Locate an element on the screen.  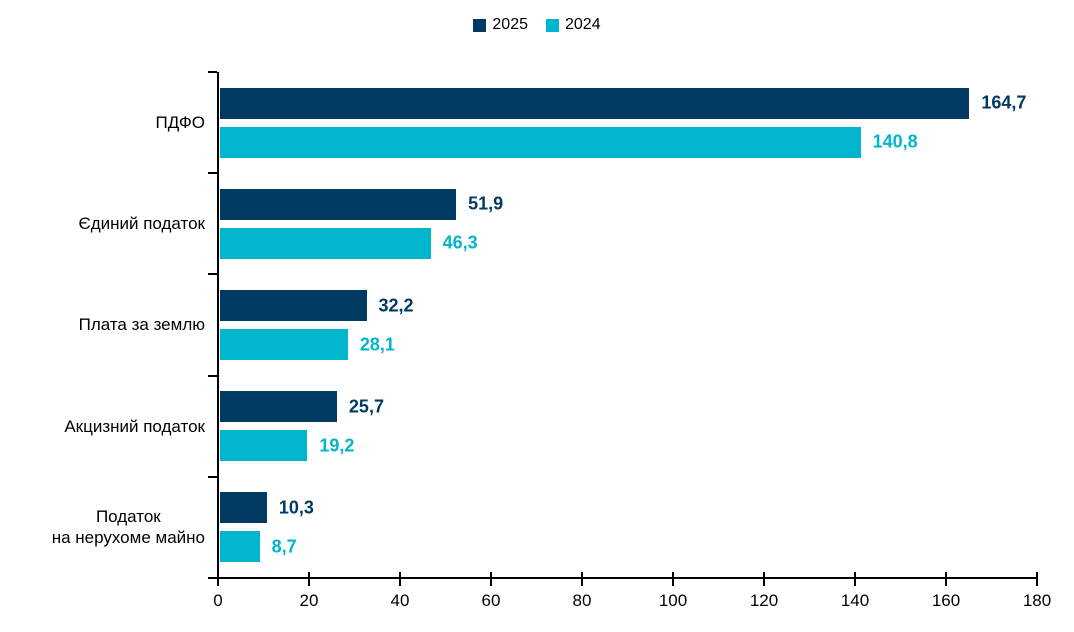
x-axis-tick-label: 120 is located at coordinates (764, 600).